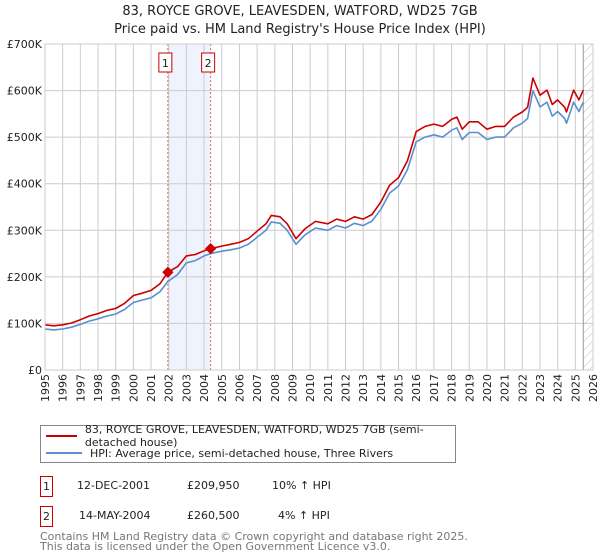 Image resolution: width=600 pixels, height=560 pixels. Describe the element at coordinates (588, 207) in the screenshot. I see `forecast-hatch` at that location.